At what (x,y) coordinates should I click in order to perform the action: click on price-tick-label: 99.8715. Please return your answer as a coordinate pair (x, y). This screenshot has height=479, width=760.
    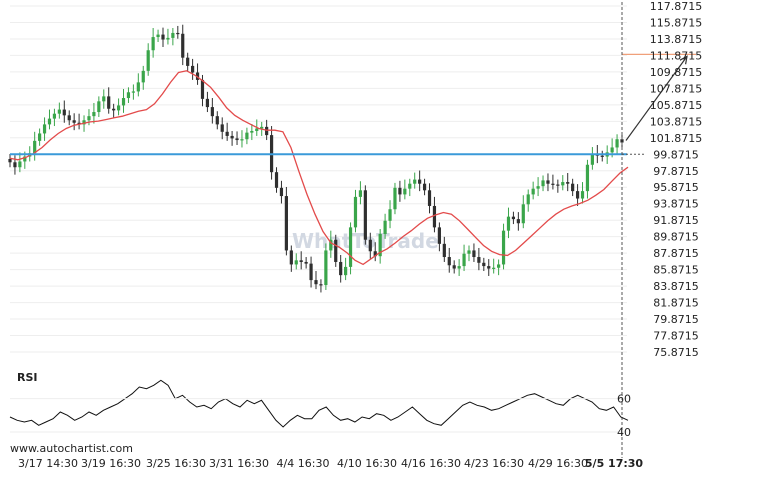
    Looking at the image, I should click on (676, 154).